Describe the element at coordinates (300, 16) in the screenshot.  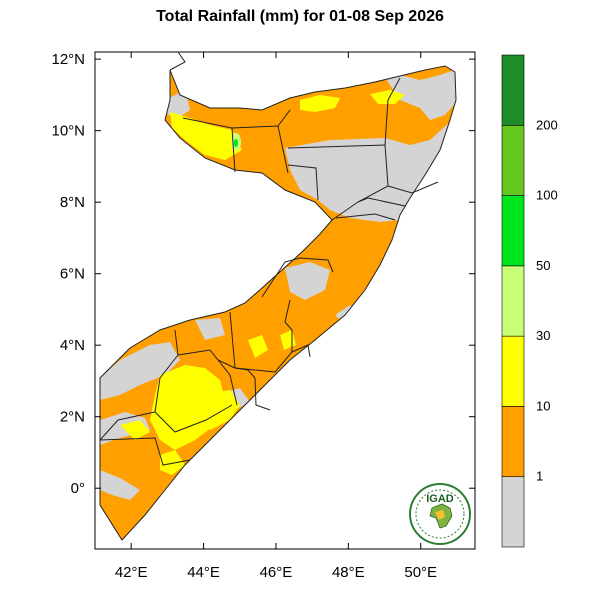
I see `map-title: Total Rainfall (mm) for 01-08 Sep 2026` at that location.